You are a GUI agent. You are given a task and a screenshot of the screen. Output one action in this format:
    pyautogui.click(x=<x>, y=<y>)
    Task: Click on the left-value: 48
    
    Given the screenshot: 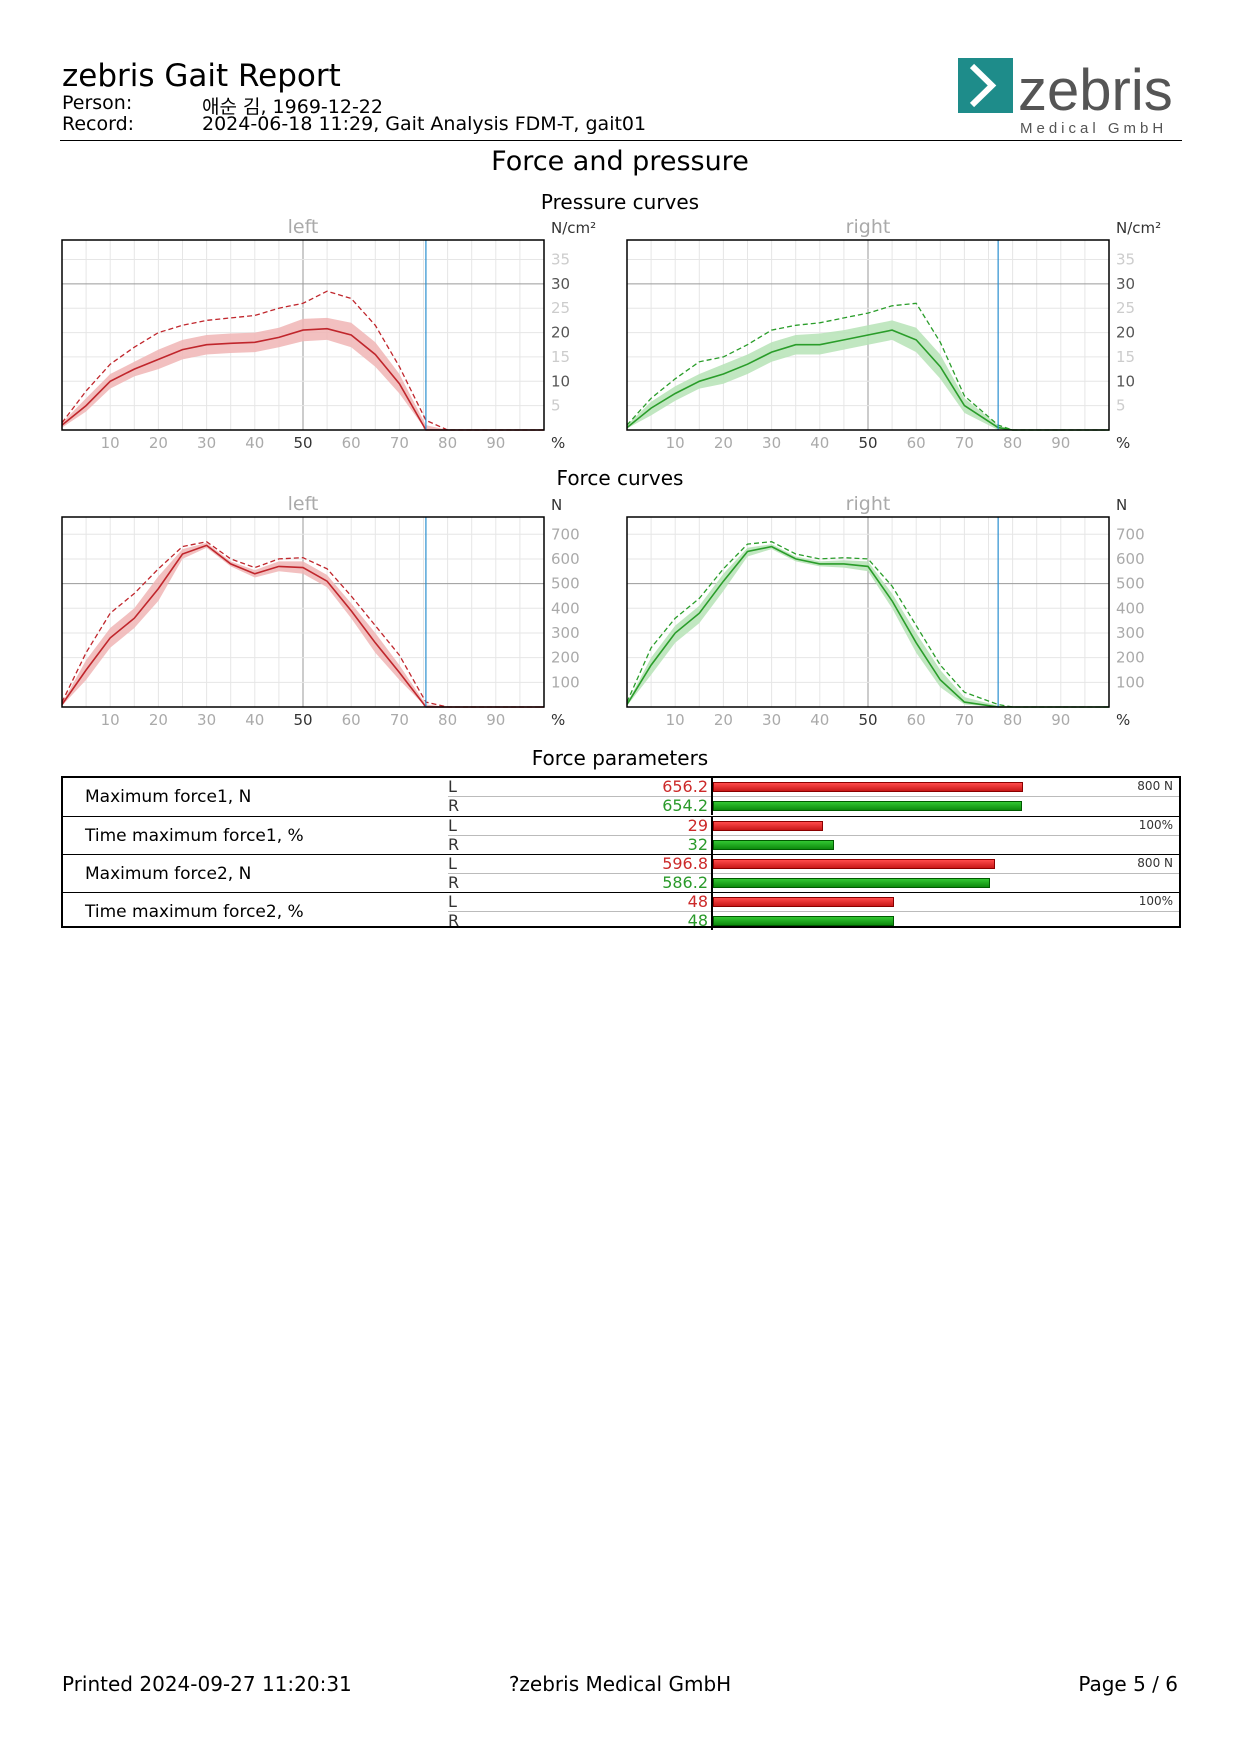 What is the action you would take?
    pyautogui.click(x=697, y=901)
    